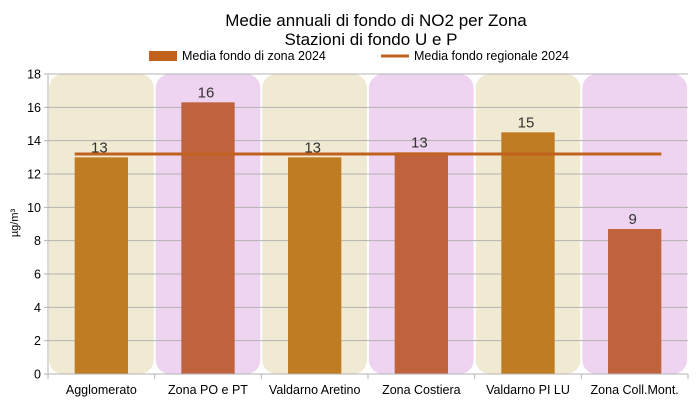 Image resolution: width=700 pixels, height=419 pixels. What do you see at coordinates (419, 142) in the screenshot?
I see `data-label-4: 13` at bounding box center [419, 142].